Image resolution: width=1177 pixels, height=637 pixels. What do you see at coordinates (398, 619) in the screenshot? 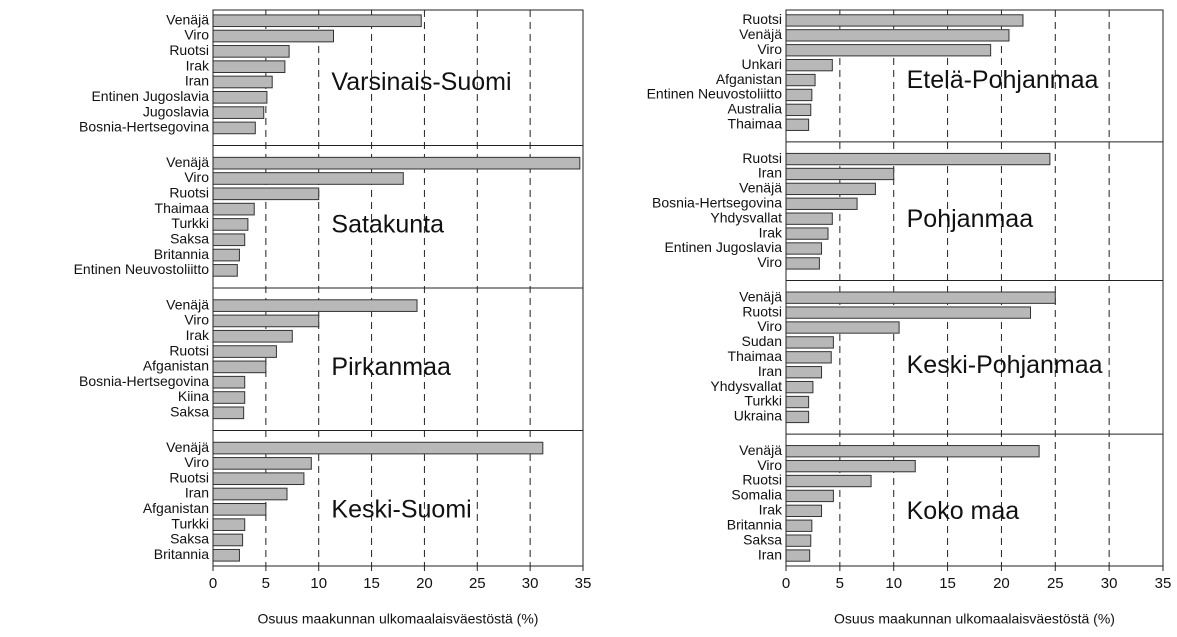
I see `x-axis-label: Osuus maakunnan ulkomaalaisväestöstä (%)` at bounding box center [398, 619].